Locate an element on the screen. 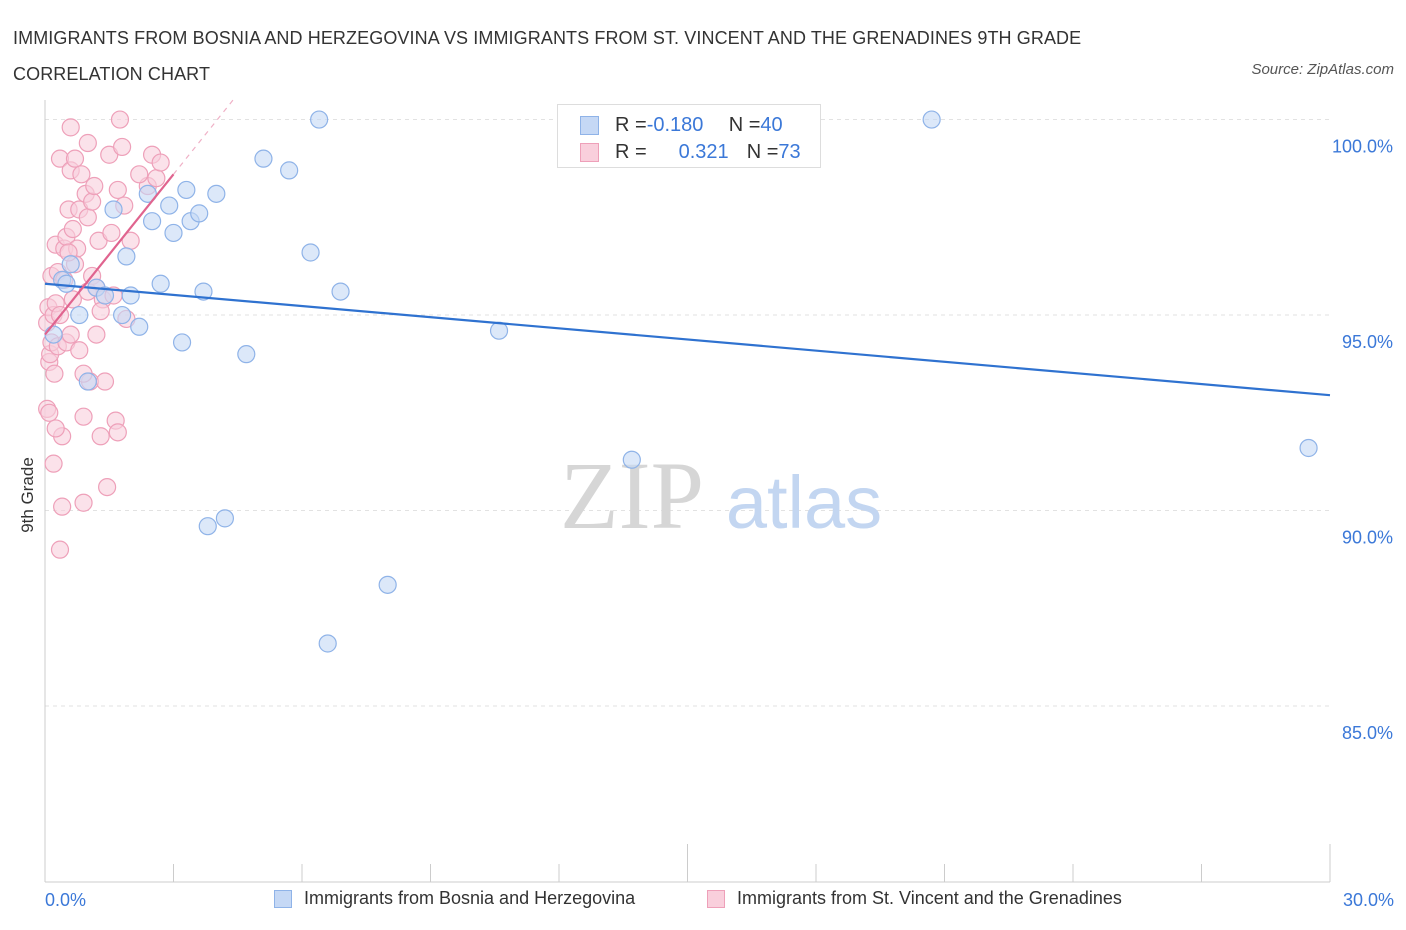 The width and height of the screenshot is (1406, 930). watermark-atlas: atlas is located at coordinates (804, 502).